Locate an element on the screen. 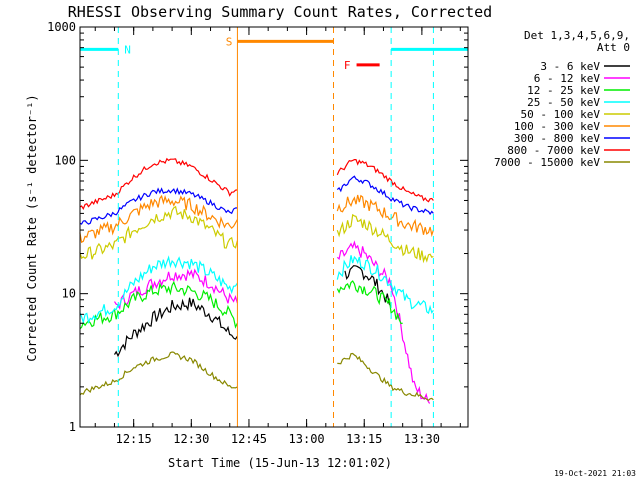 This screenshot has width=640, height=480. legend-label-2: 12 - 25 keV is located at coordinates (563, 90).